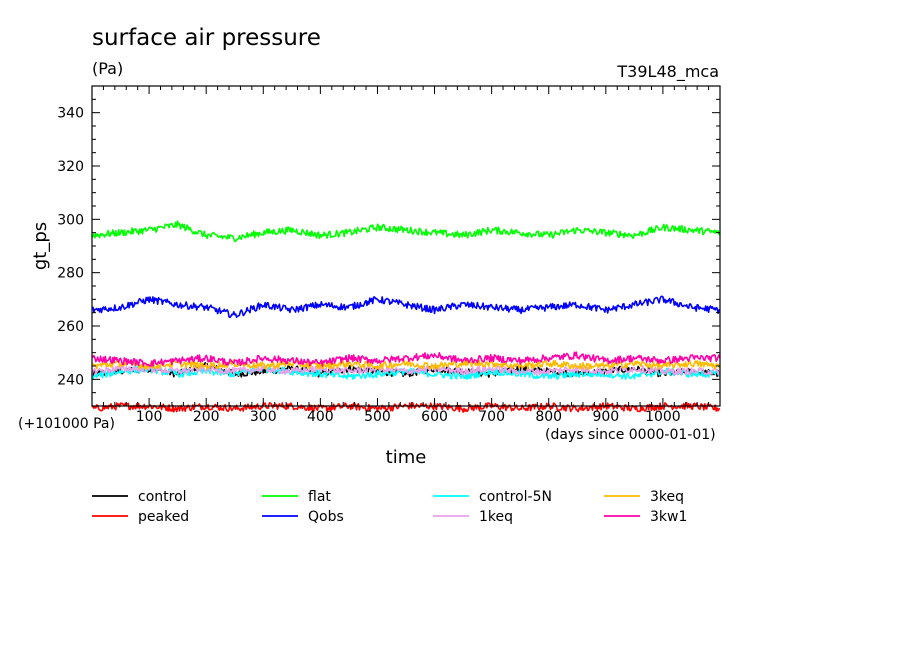 This screenshot has height=654, width=904. Describe the element at coordinates (107, 68) in the screenshot. I see `chart-units: (Pa)` at that location.